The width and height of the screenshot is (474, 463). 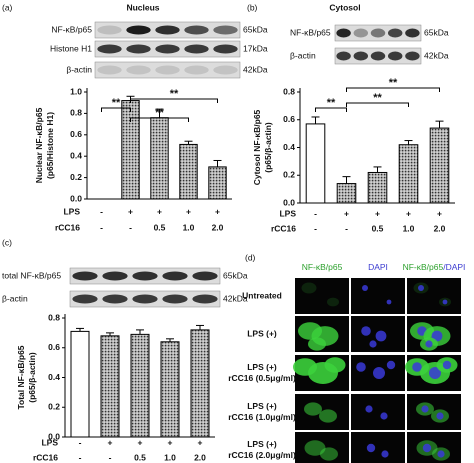 What do you see at coordinates (262, 147) in the screenshot?
I see `y-axis-title: Cytosol NF-κB/p65(p65/β-actin)` at bounding box center [262, 147].